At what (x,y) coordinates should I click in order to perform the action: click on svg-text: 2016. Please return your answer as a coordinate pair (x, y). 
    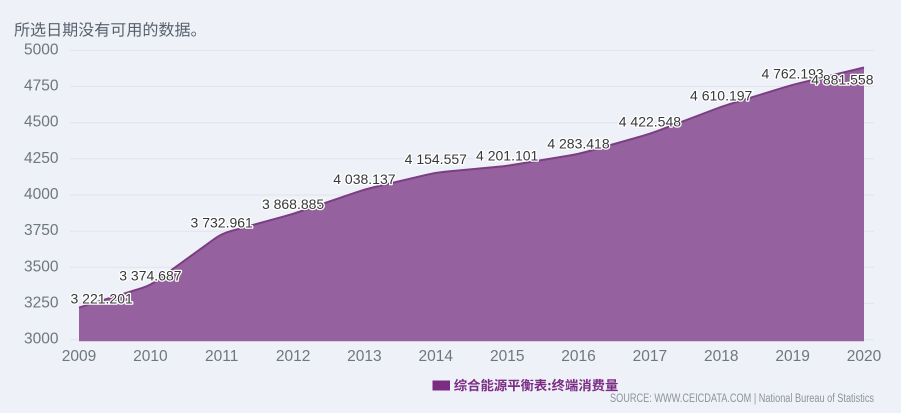
    Looking at the image, I should click on (578, 356).